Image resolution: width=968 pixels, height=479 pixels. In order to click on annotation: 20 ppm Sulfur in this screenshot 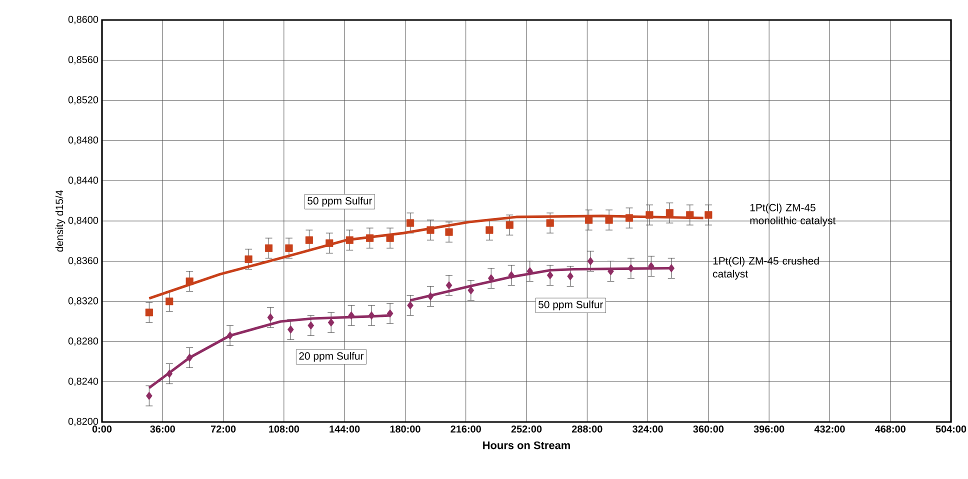, I will do `click(331, 357)`.